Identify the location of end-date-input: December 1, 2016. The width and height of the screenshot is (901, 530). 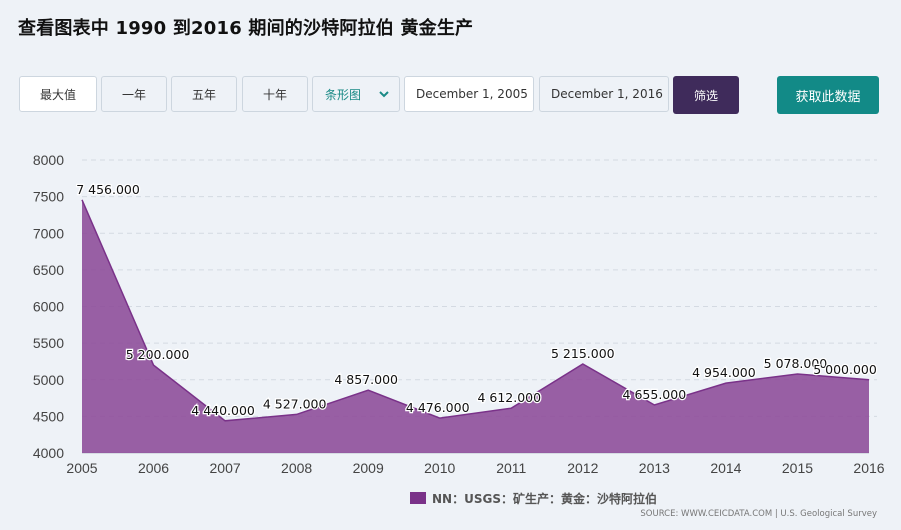
(604, 94).